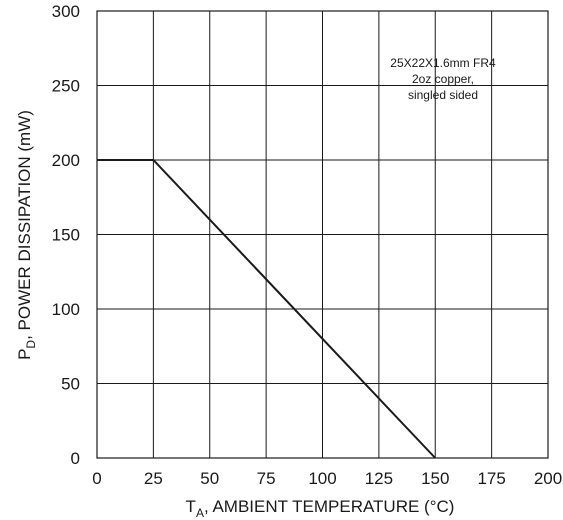 This screenshot has height=520, width=563. What do you see at coordinates (548, 478) in the screenshot?
I see `x-tick-label-200: 200` at bounding box center [548, 478].